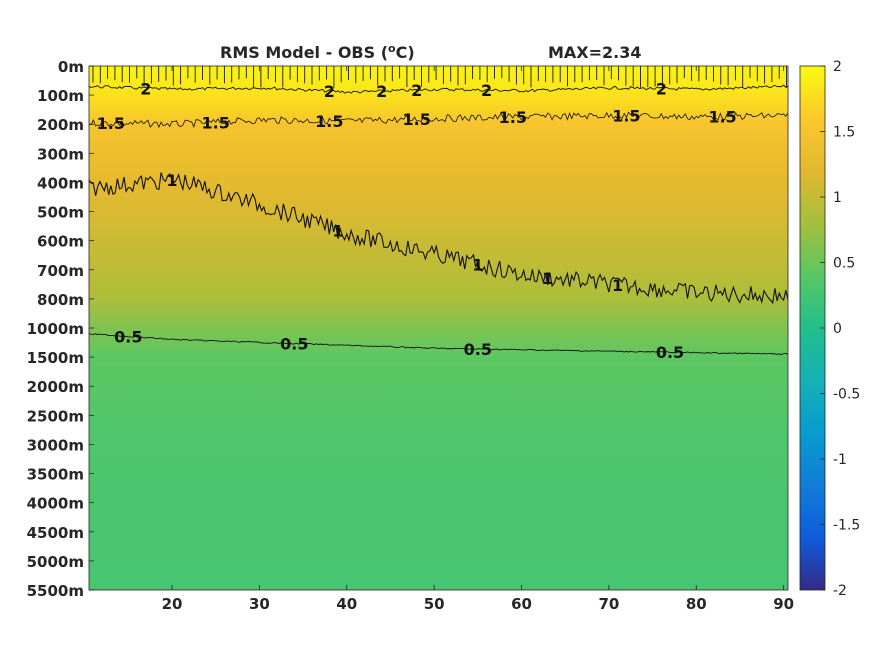 This screenshot has height=656, width=875. I want to click on colorbar-tick-label: 2, so click(837, 67).